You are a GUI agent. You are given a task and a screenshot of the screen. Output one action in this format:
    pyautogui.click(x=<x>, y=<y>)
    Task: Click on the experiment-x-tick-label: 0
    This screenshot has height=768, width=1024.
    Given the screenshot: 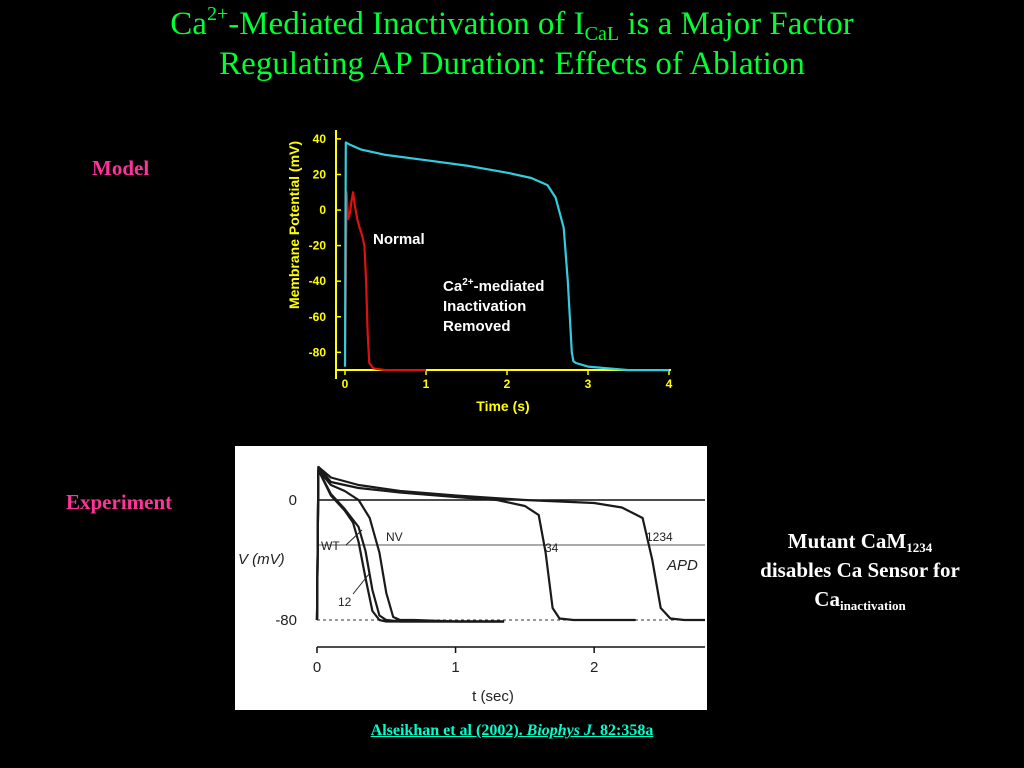 What is the action you would take?
    pyautogui.click(x=317, y=667)
    